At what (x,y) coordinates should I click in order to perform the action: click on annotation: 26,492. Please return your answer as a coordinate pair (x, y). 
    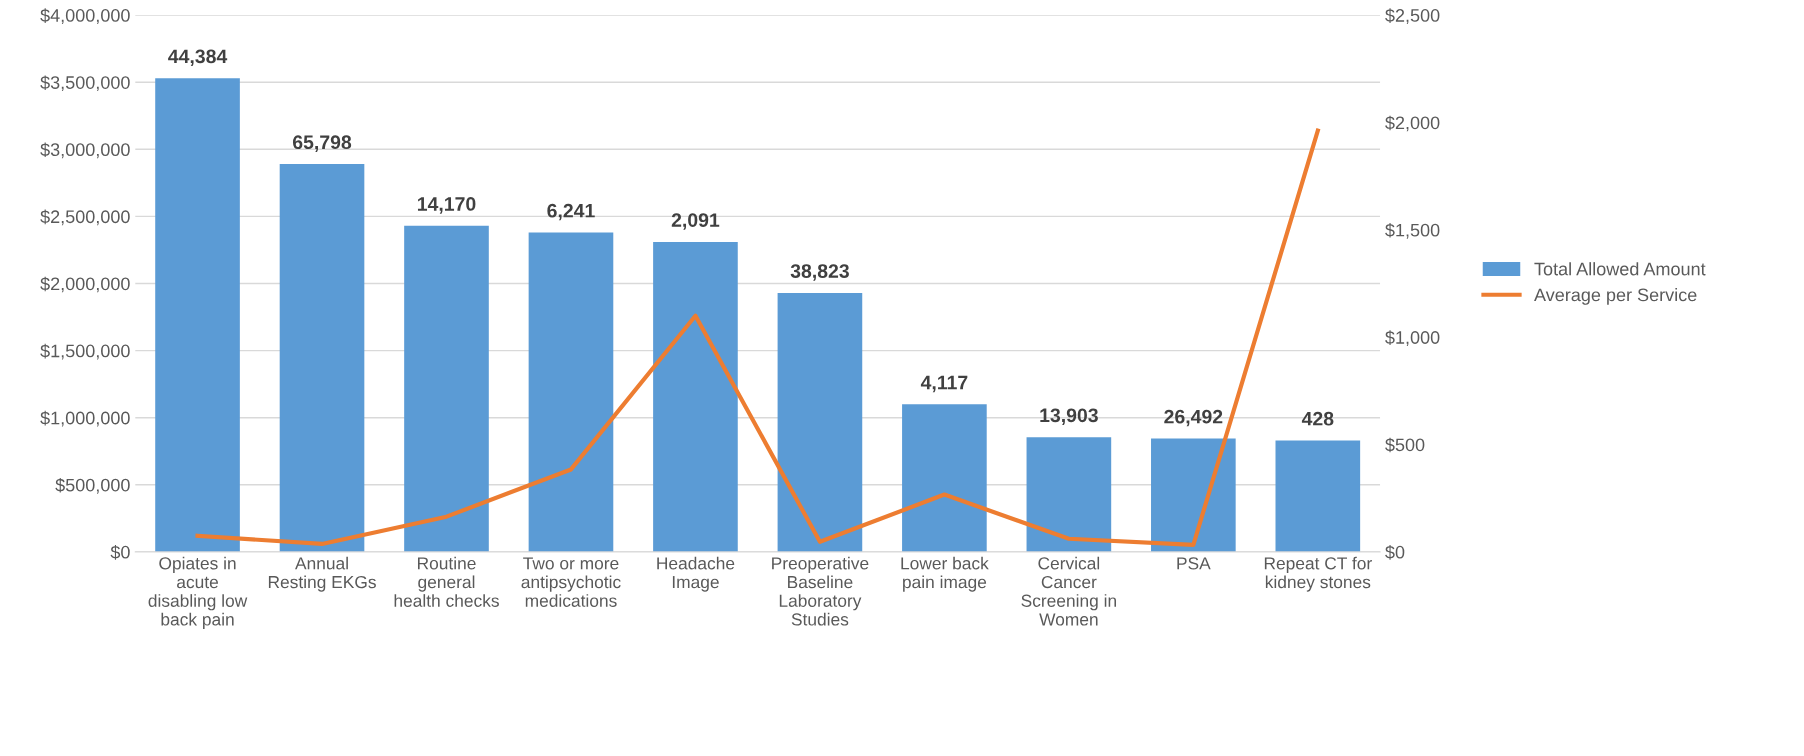
    Looking at the image, I should click on (1193, 418).